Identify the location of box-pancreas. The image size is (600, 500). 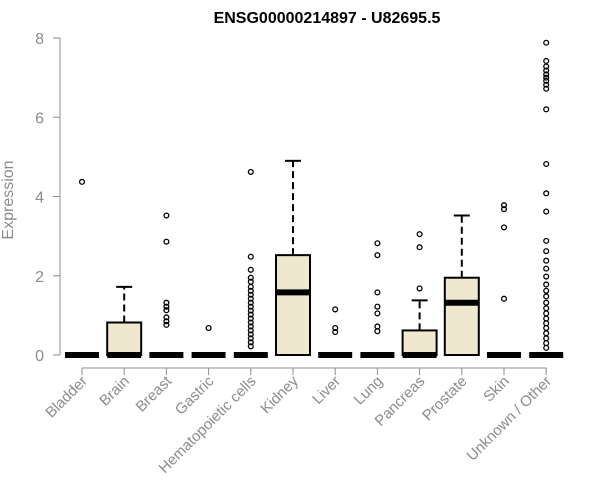
(419, 294).